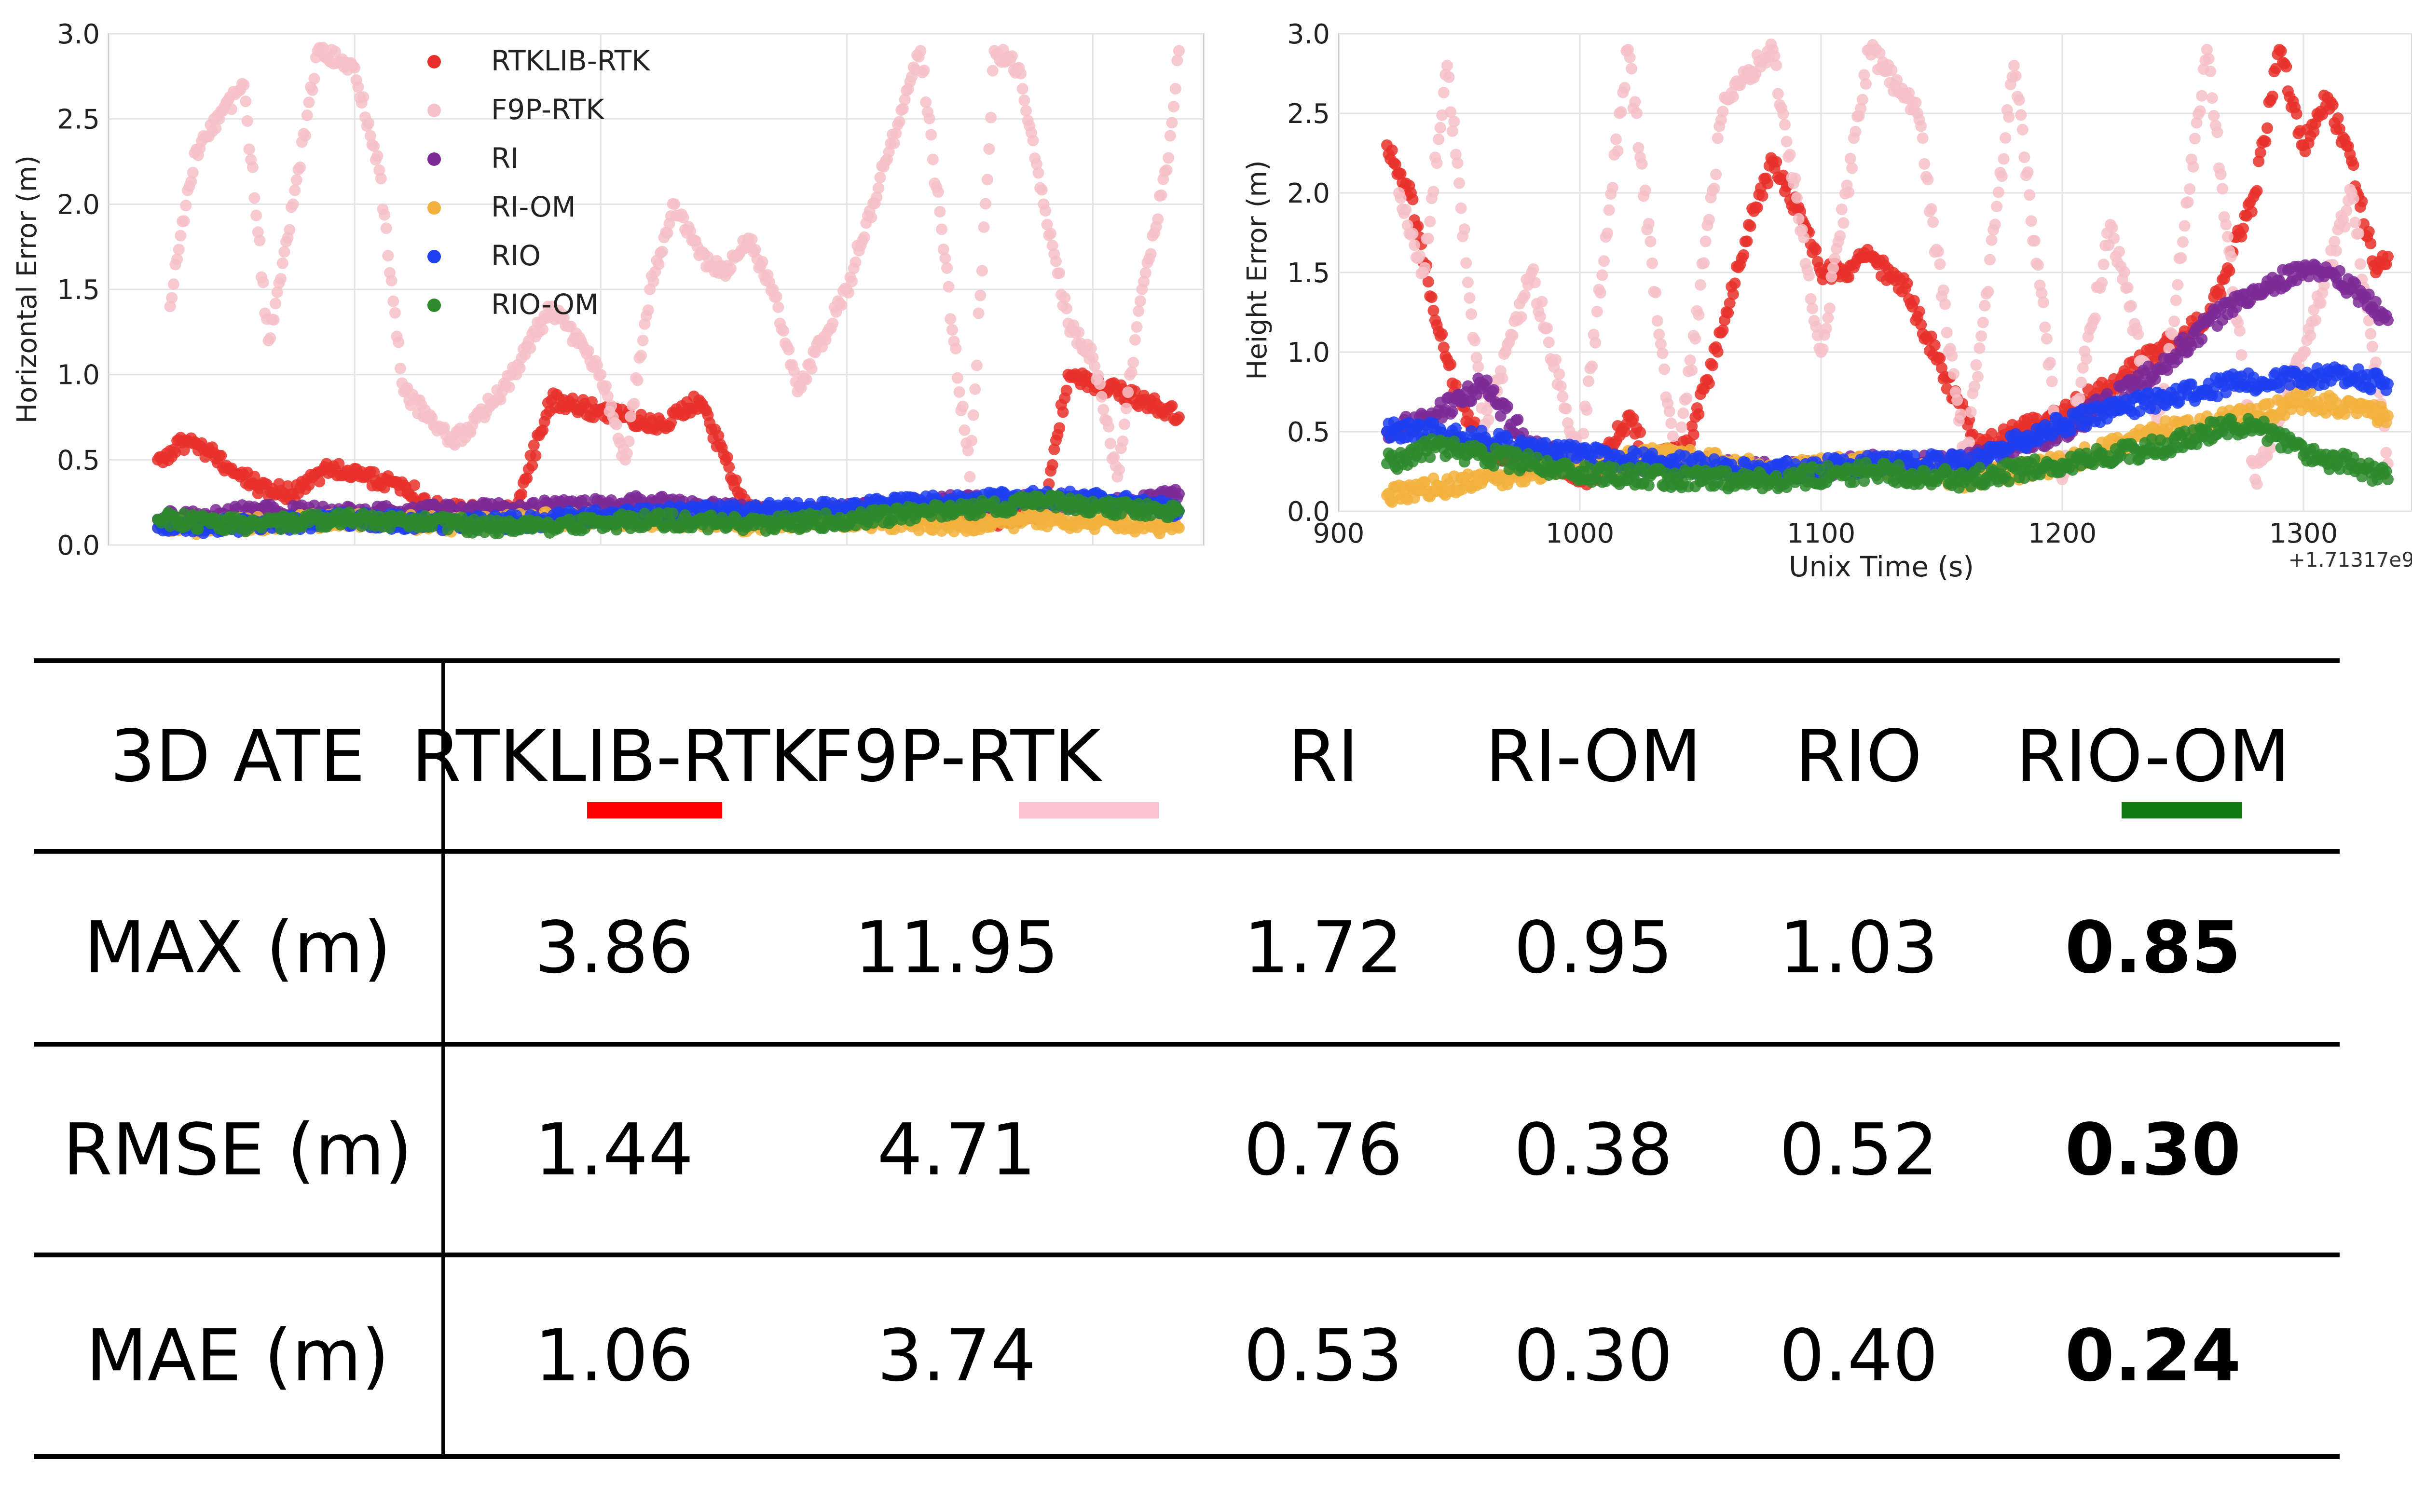  I want to click on y-tick-label: 2.5, so click(78, 120).